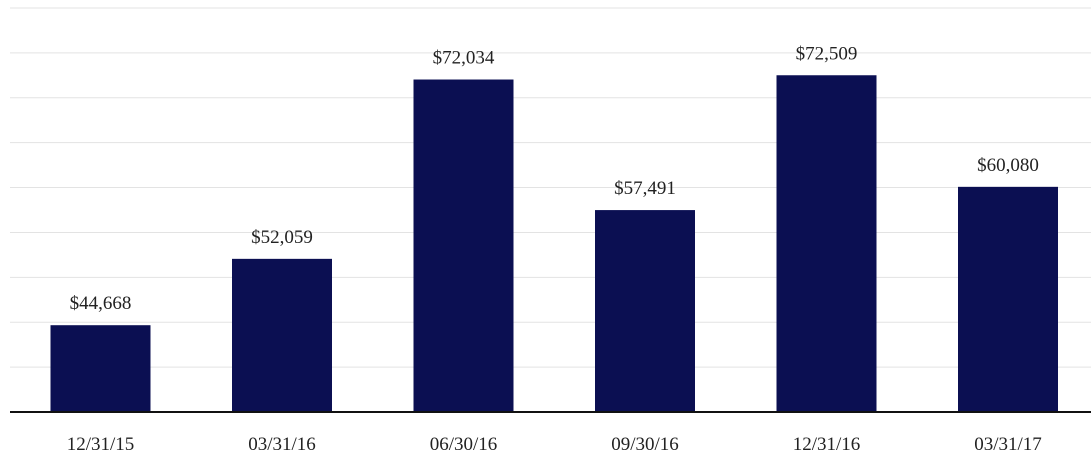  Describe the element at coordinates (101, 303) in the screenshot. I see `bar-value-label: $44,668` at that location.